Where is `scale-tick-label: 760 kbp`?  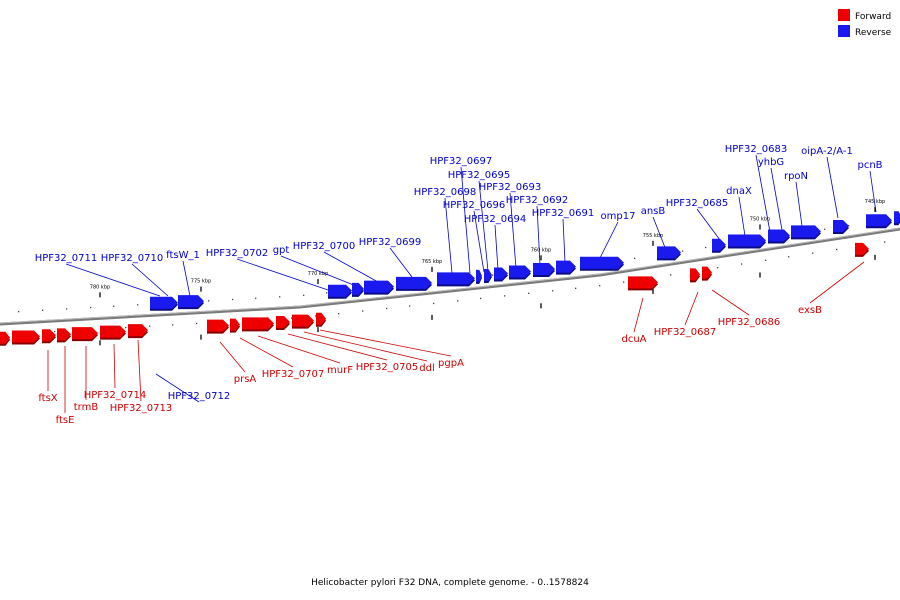
scale-tick-label: 760 kbp is located at coordinates (541, 250).